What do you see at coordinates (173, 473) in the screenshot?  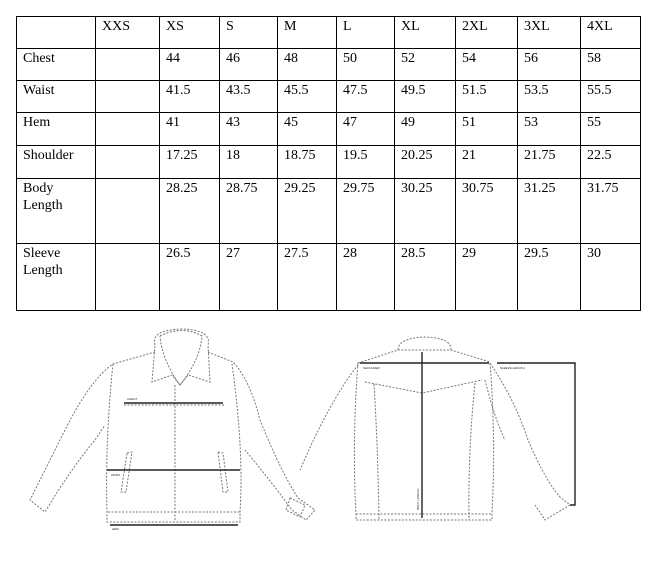 I see `waist-measure: WAIST` at bounding box center [173, 473].